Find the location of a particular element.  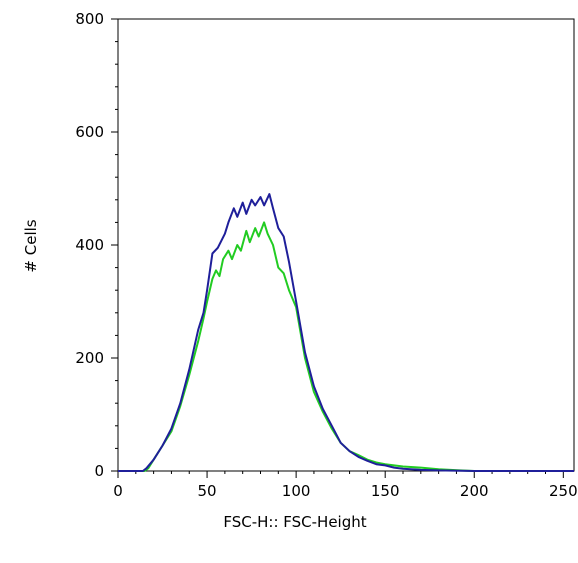

y-tick-label: 400 is located at coordinates (89, 245).